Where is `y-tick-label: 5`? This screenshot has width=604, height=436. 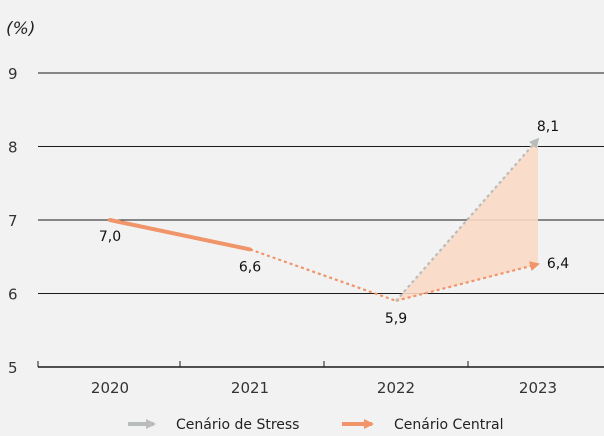 y-tick-label: 5 is located at coordinates (13, 368).